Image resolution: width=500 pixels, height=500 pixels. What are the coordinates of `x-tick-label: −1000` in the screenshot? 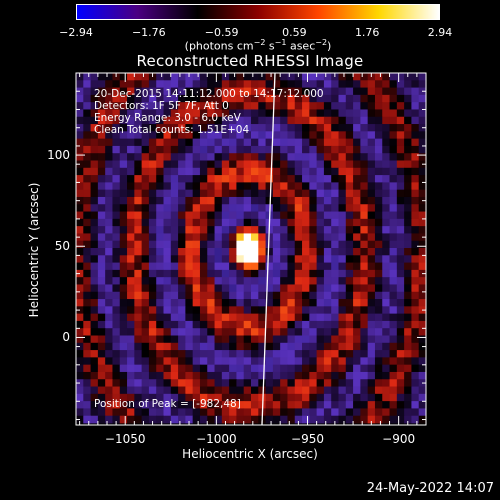 It's located at (216, 439).